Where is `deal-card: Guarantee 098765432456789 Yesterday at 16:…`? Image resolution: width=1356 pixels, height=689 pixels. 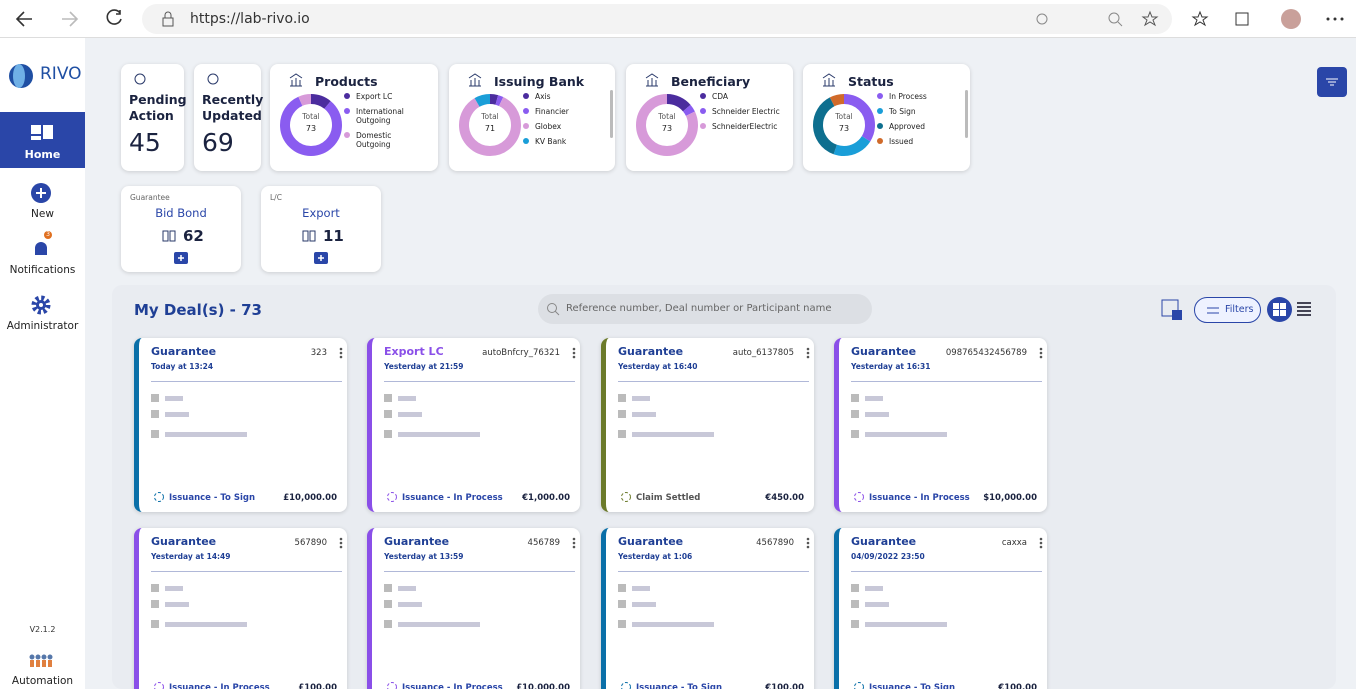 deal-card: Guarantee 098765432456789 Yesterday at 16:… is located at coordinates (940, 425).